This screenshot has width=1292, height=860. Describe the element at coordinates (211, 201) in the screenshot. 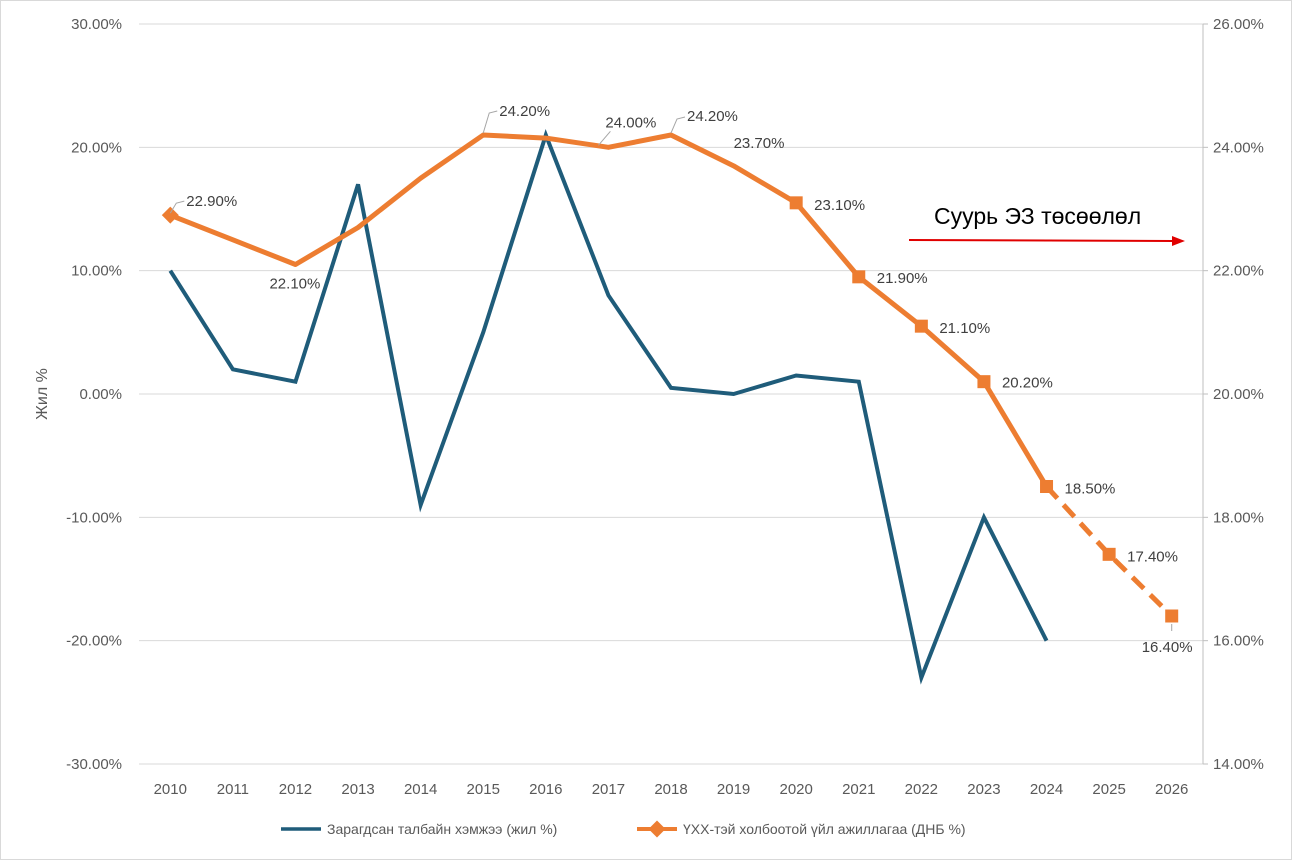

I see `data-label: 22.90%` at that location.